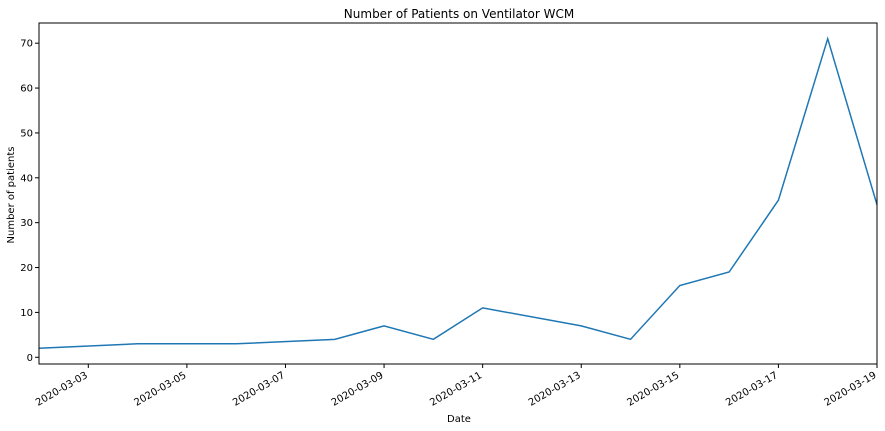  What do you see at coordinates (752, 389) in the screenshot?
I see `x-tick-label: 2020-03-17` at bounding box center [752, 389].